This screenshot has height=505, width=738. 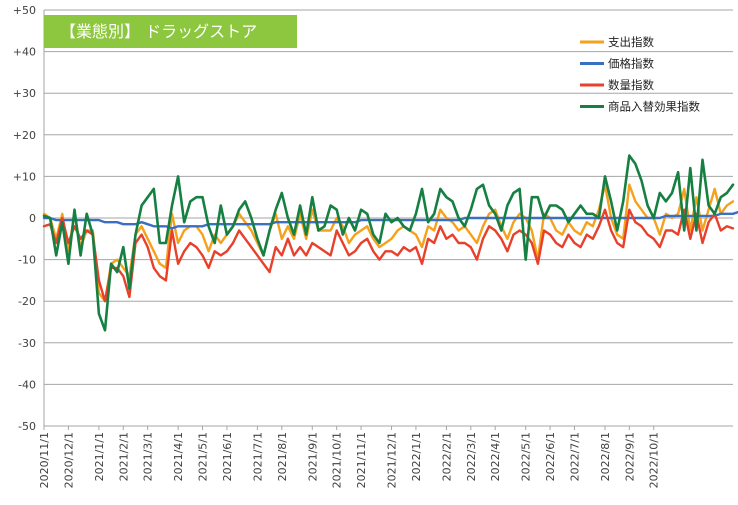 I want to click on x-tick-label: 2021/5/1, so click(x=203, y=456).